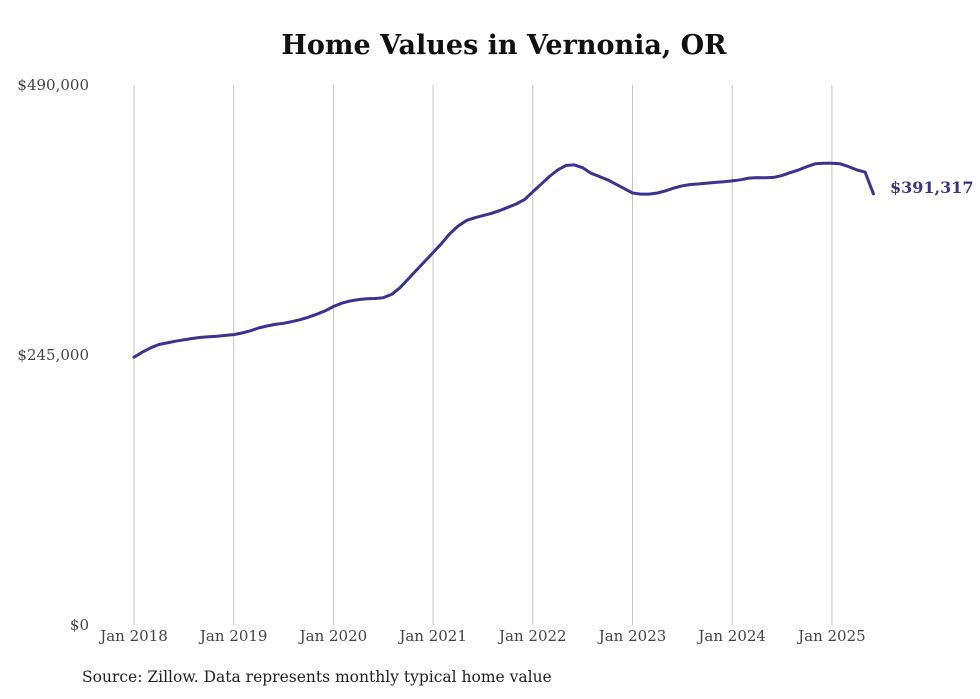 The width and height of the screenshot is (980, 699). I want to click on x-tick-label: Jan 2023, so click(632, 636).